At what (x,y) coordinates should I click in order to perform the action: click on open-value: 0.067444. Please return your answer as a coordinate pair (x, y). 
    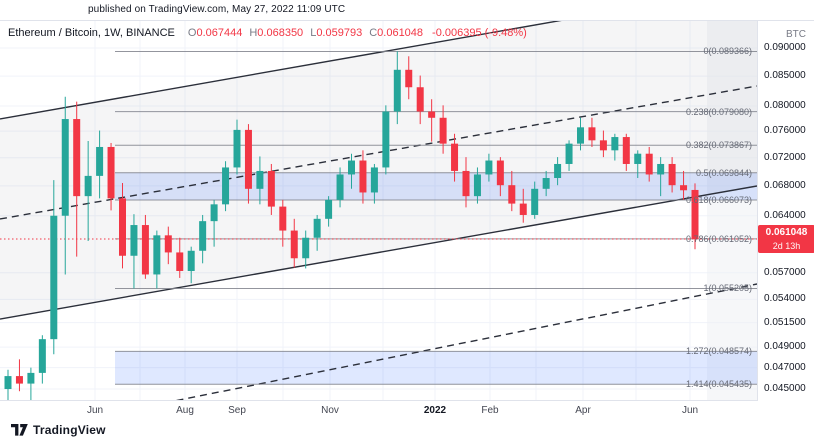
    Looking at the image, I should click on (219, 33).